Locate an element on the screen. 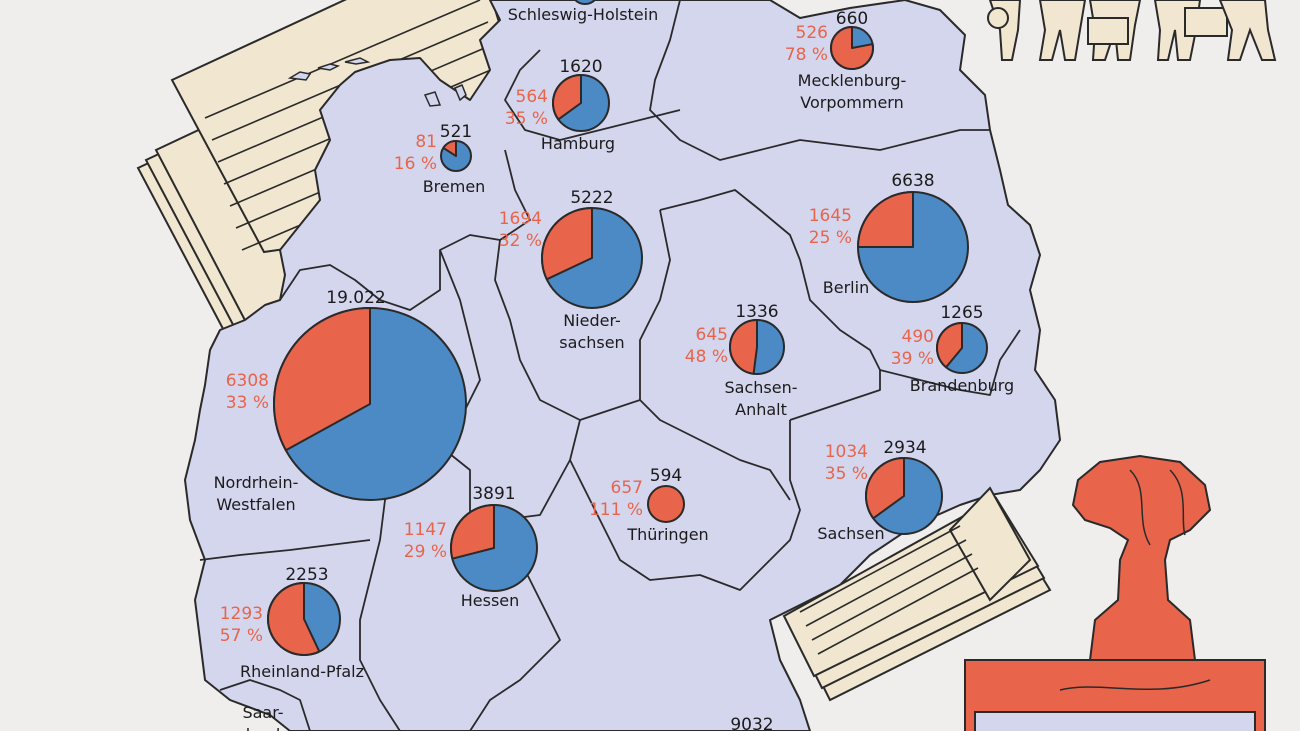 The height and width of the screenshot is (731, 1300). red-value-hessen: 1147 is located at coordinates (425, 530).